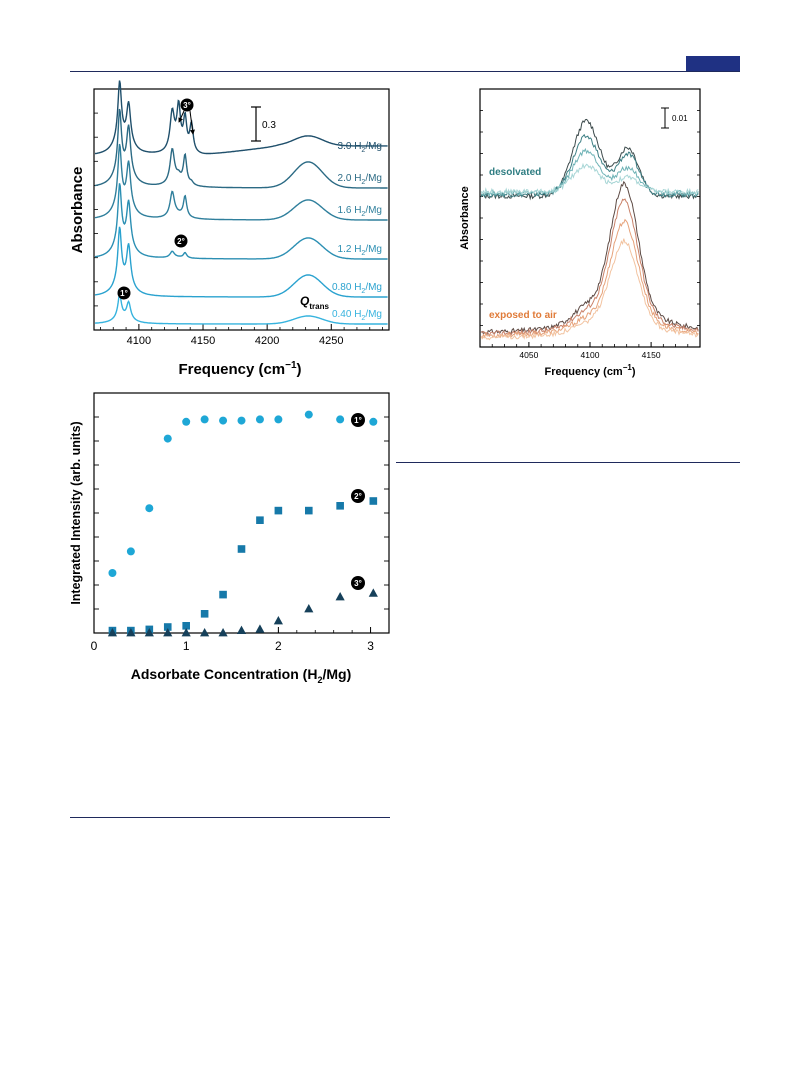  What do you see at coordinates (350, 210) in the screenshot?
I see `chart-a-series-label-main: 1.6 H` at bounding box center [350, 210].